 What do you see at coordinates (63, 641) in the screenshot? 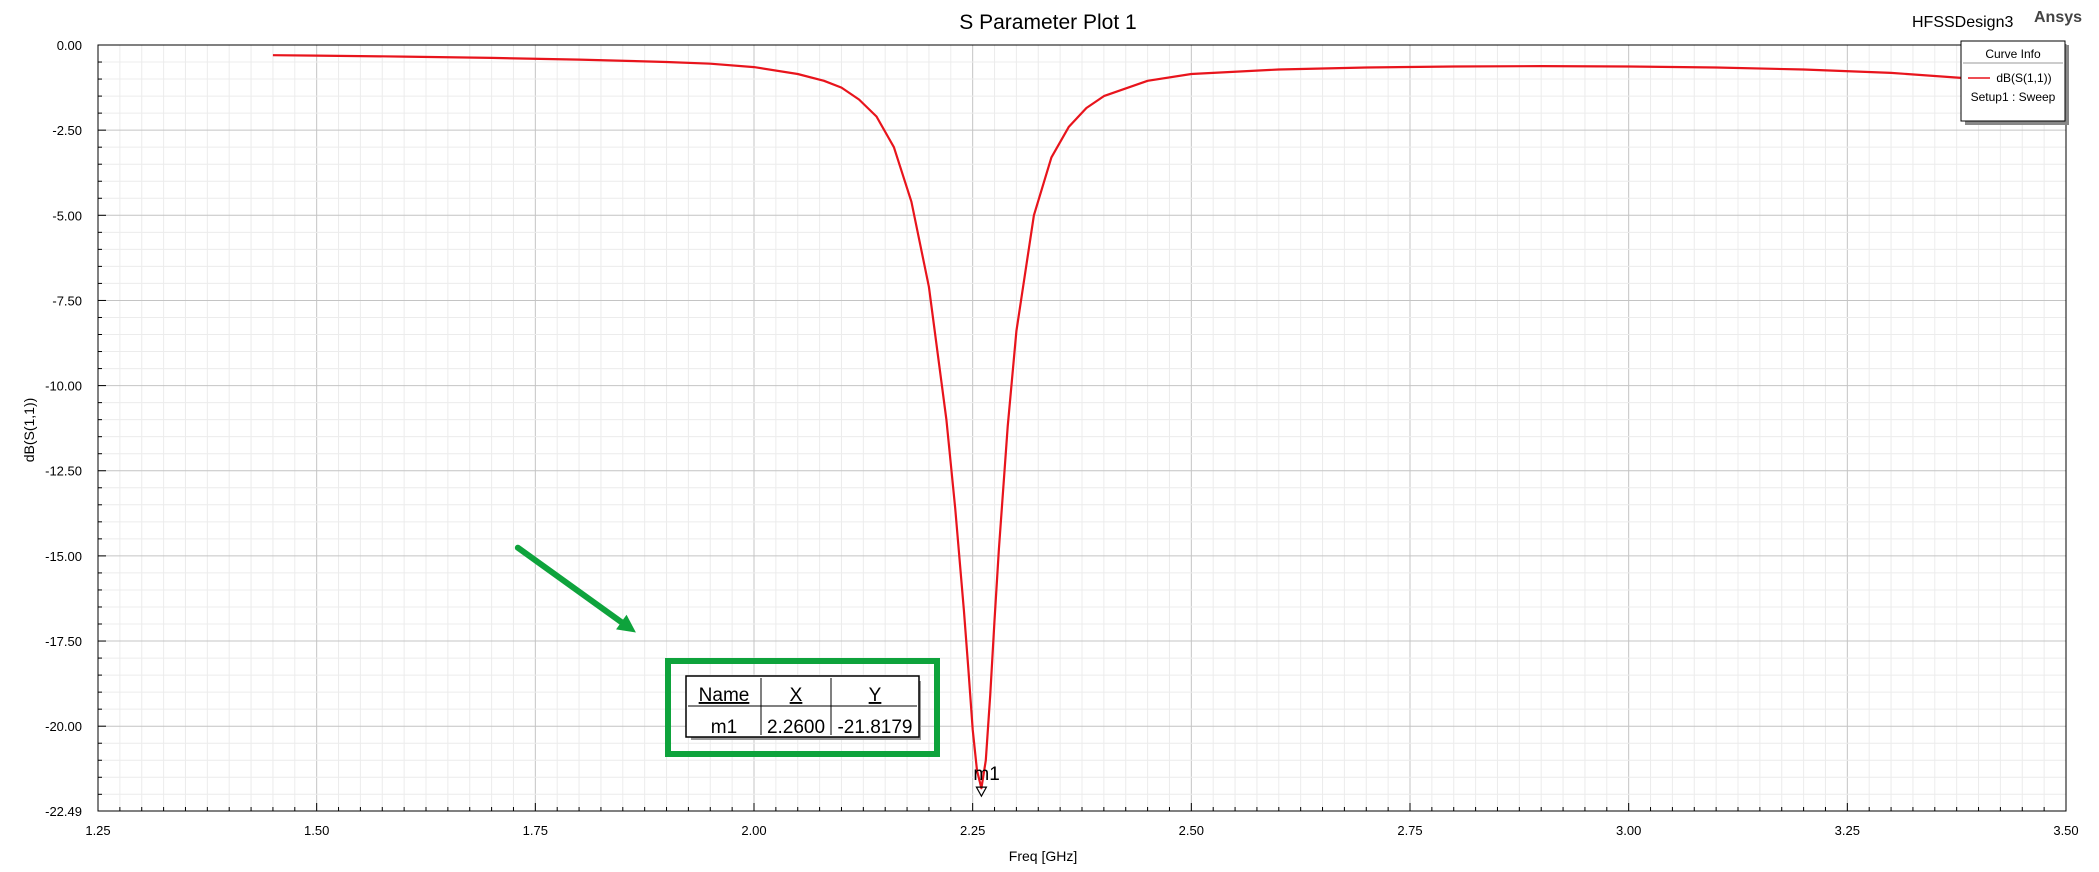
I see `y-tick-label: -17.50` at bounding box center [63, 641].